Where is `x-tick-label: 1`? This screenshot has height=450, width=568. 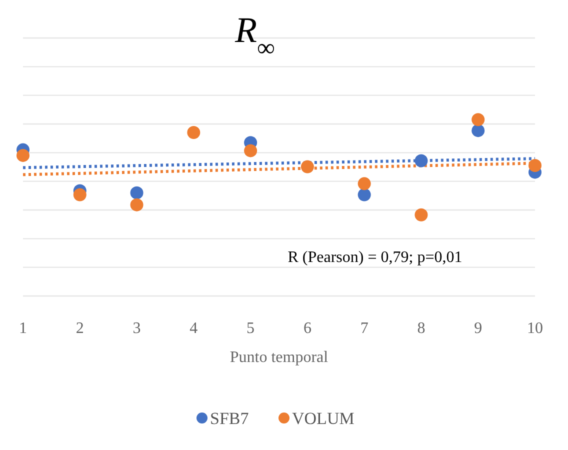 x-tick-label: 1 is located at coordinates (23, 328).